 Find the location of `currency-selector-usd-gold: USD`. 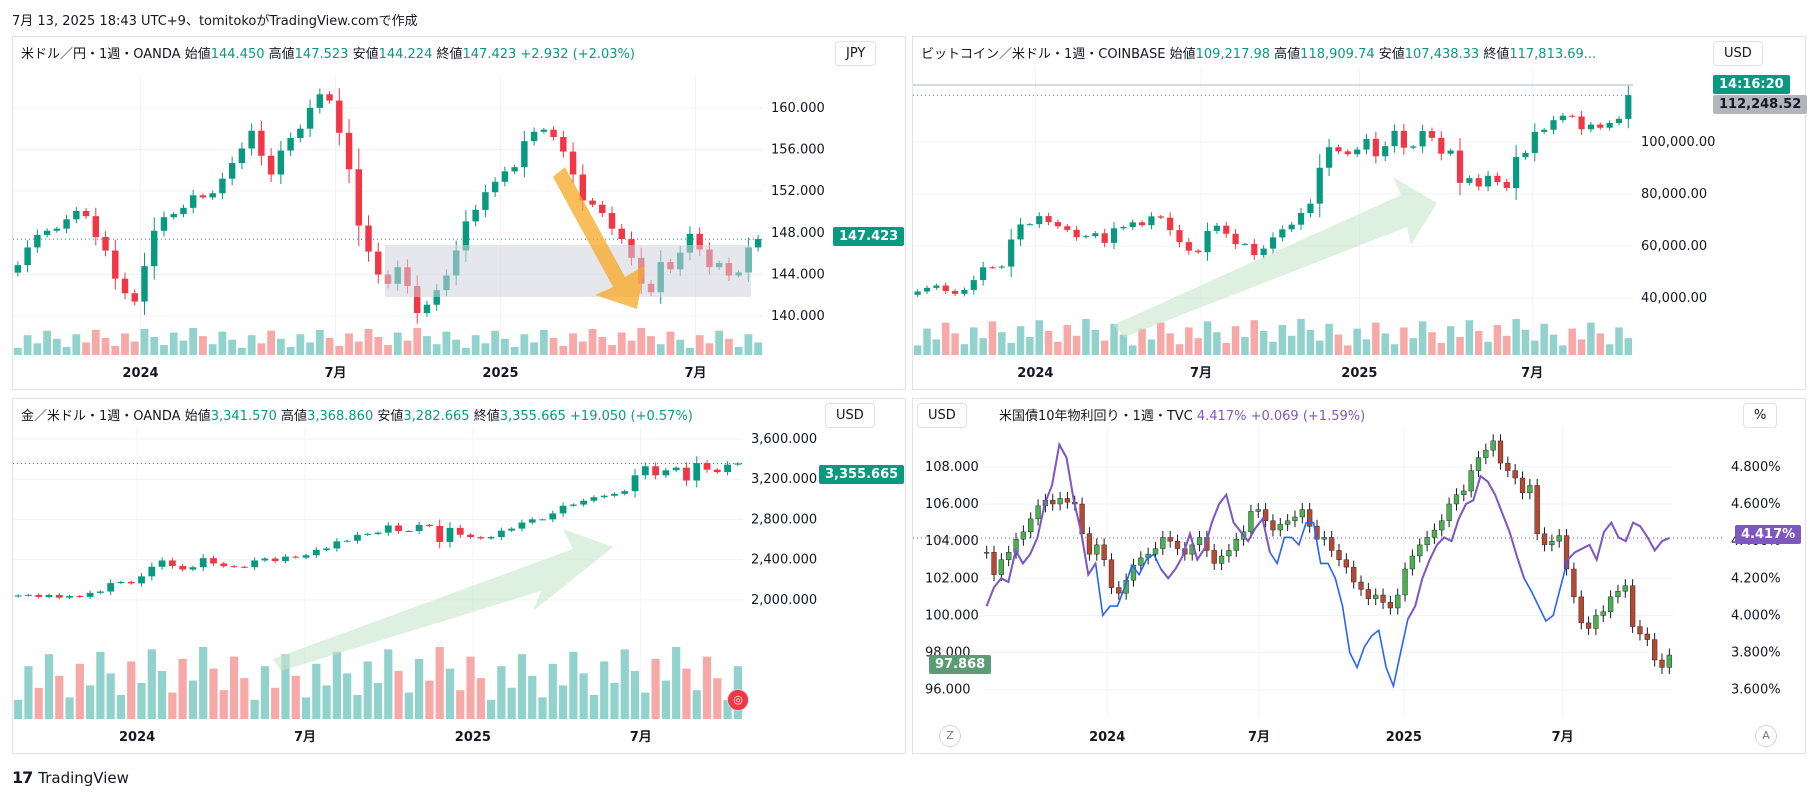

currency-selector-usd-gold: USD is located at coordinates (850, 415).